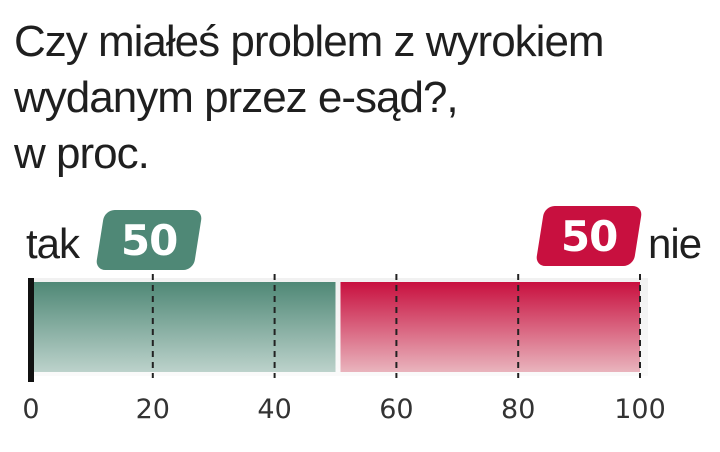 The width and height of the screenshot is (720, 452). Describe the element at coordinates (396, 409) in the screenshot. I see `x-tick-label-60: 60` at that location.